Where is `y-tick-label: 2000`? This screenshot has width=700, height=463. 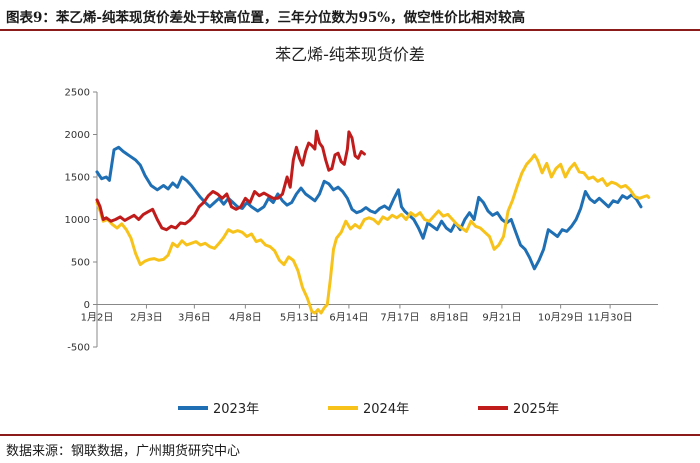 y-tick-label: 2000 is located at coordinates (77, 135).